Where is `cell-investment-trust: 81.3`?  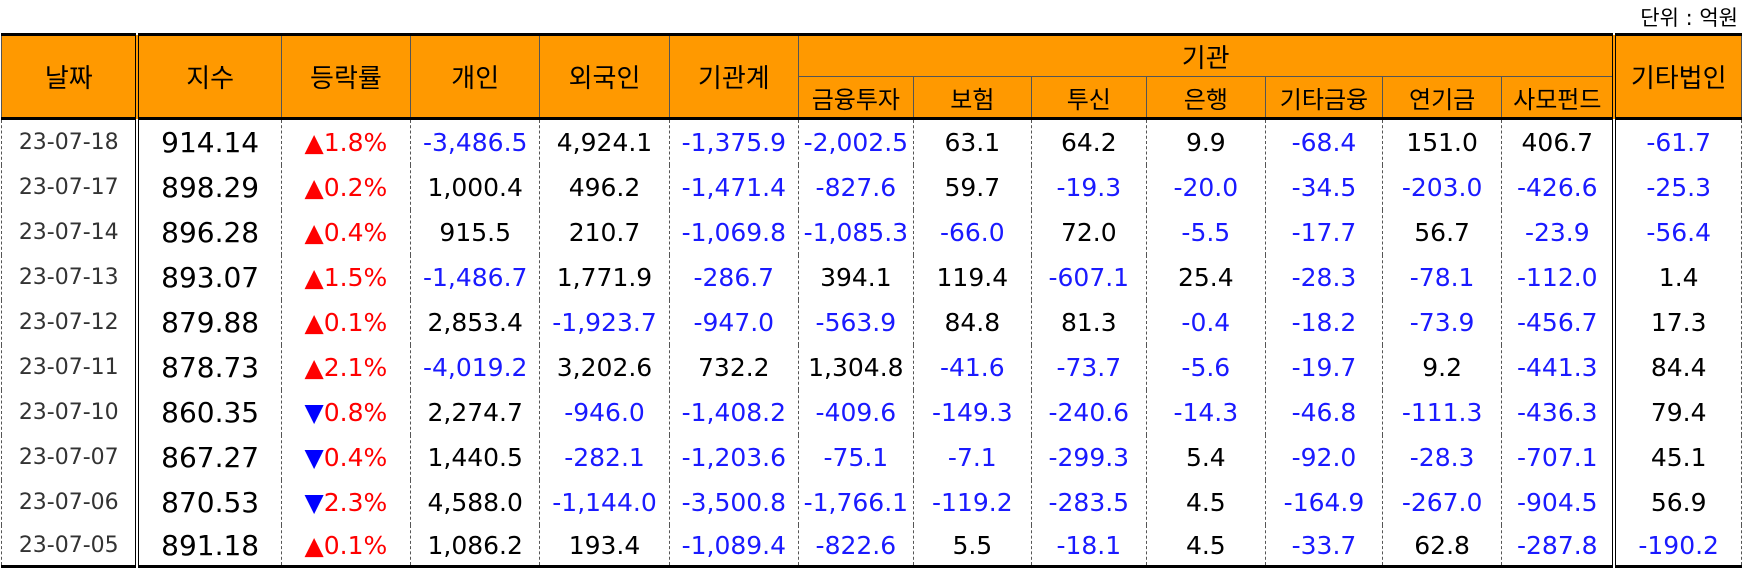 cell-investment-trust: 81.3 is located at coordinates (1088, 322).